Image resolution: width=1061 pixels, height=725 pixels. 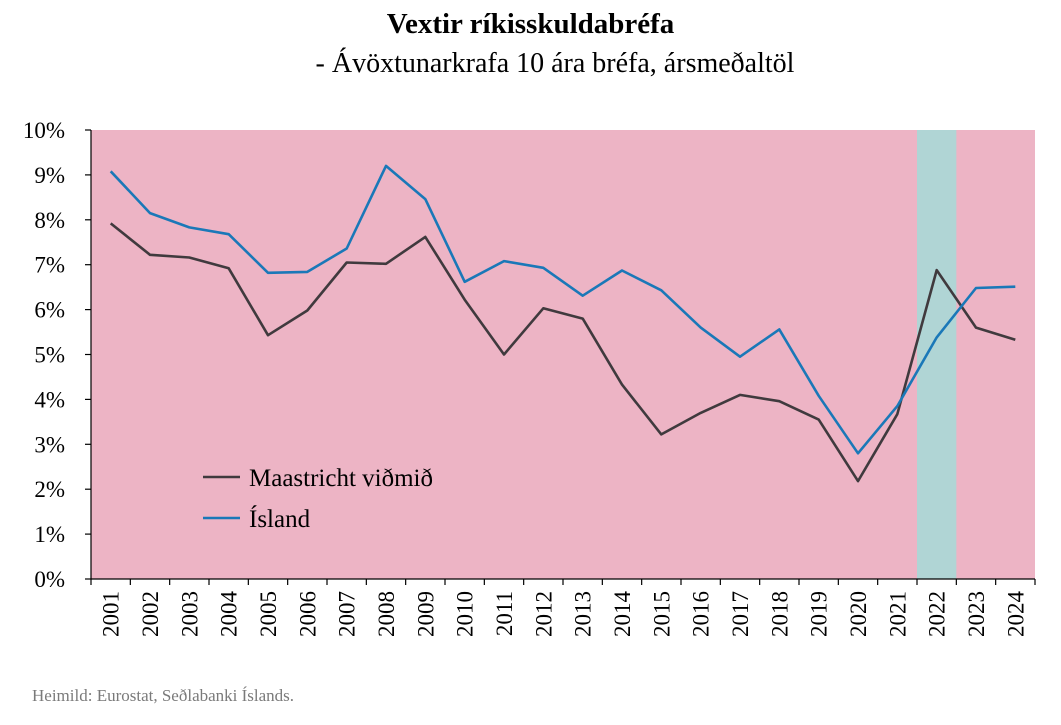 What do you see at coordinates (622, 614) in the screenshot?
I see `x-tick-label: 2014` at bounding box center [622, 614].